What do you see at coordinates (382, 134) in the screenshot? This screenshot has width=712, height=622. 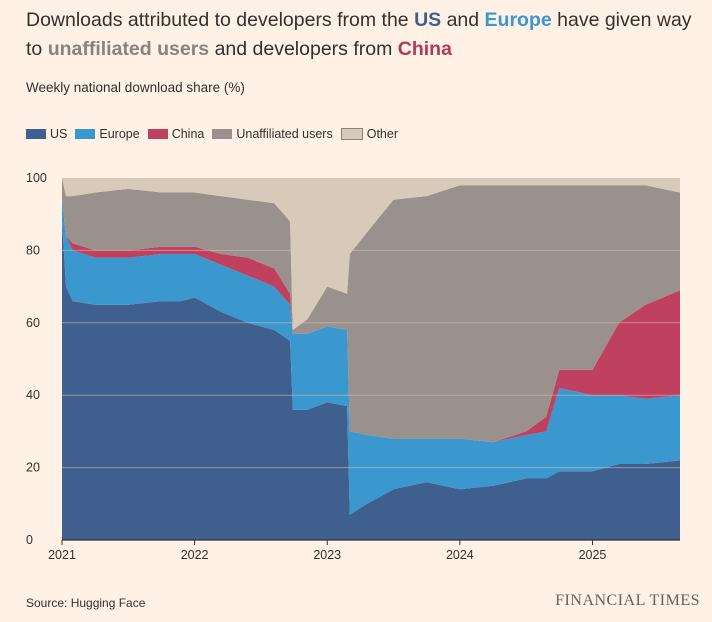 I see `legend-label: Other` at bounding box center [382, 134].